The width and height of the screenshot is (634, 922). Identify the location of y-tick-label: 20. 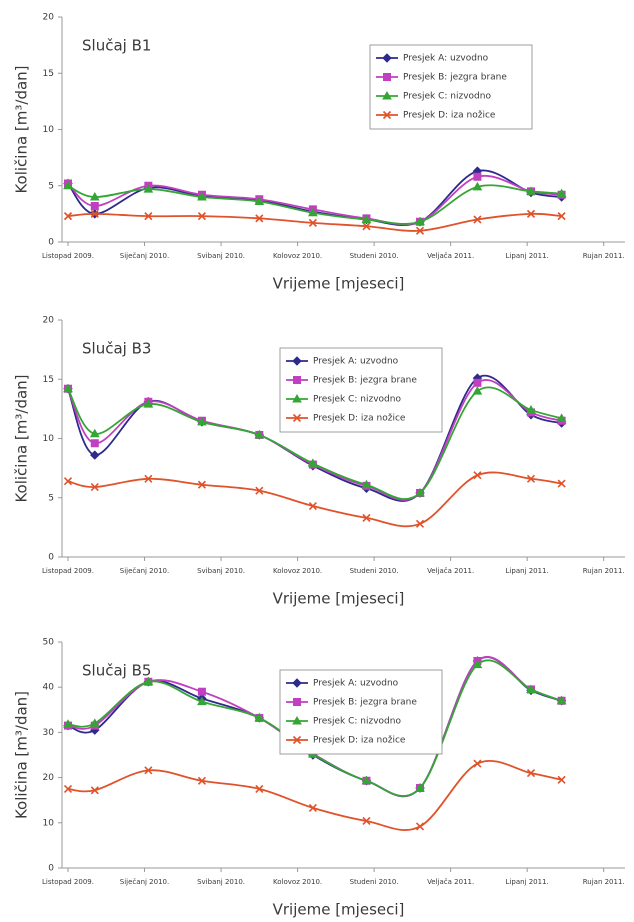
(49, 778).